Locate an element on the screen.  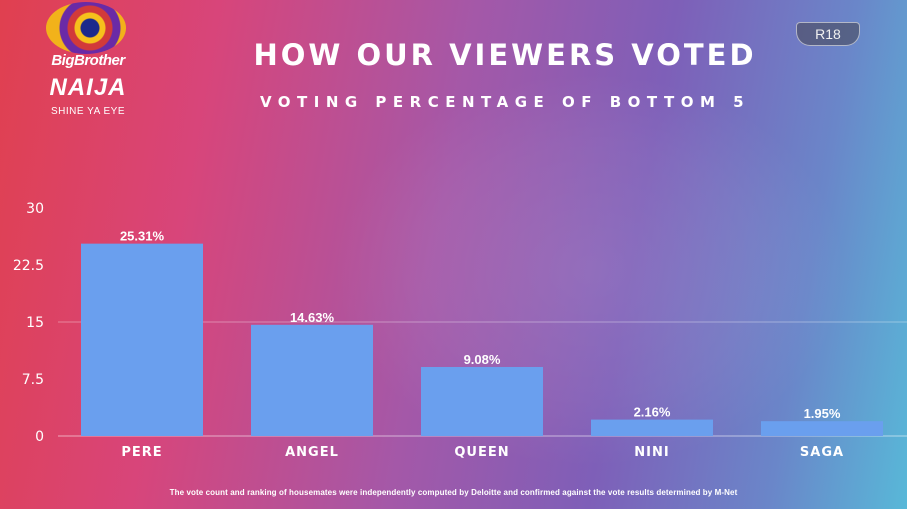
logo-line-1: BigBrother is located at coordinates (88, 60).